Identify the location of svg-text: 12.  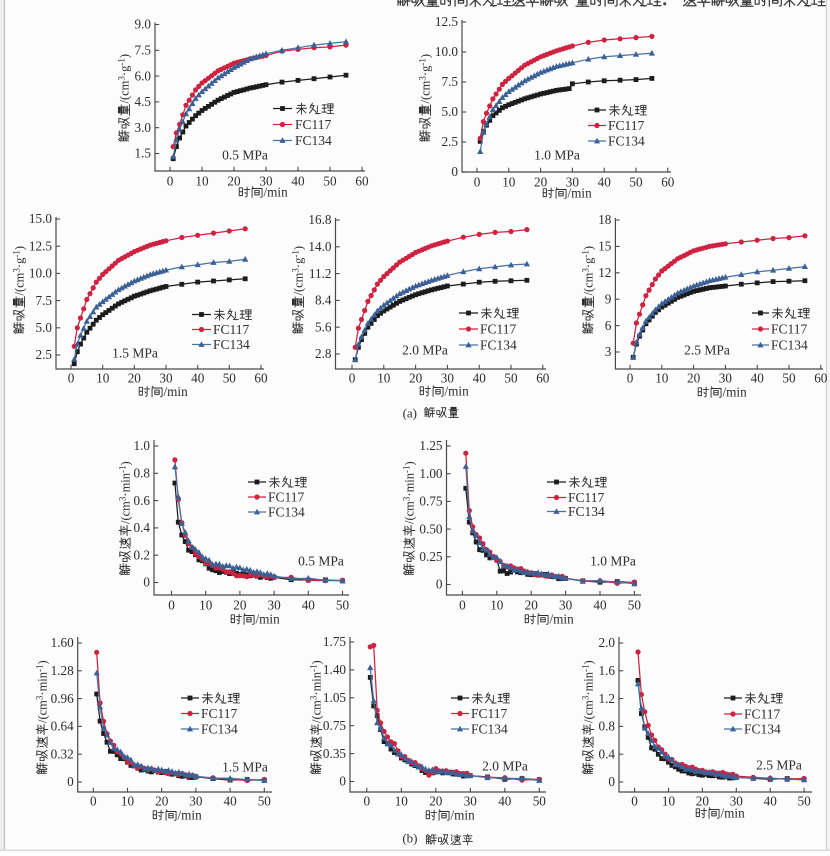
(604, 272).